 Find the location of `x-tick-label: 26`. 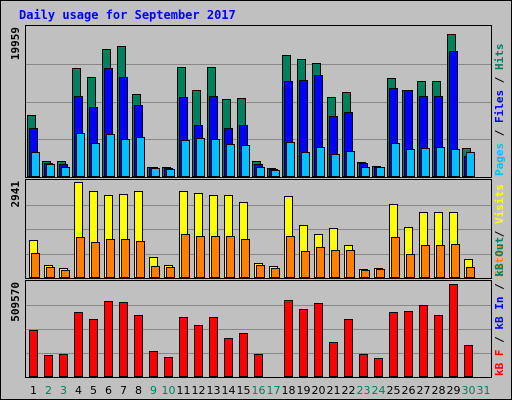

x-tick-label: 26 is located at coordinates (409, 390).